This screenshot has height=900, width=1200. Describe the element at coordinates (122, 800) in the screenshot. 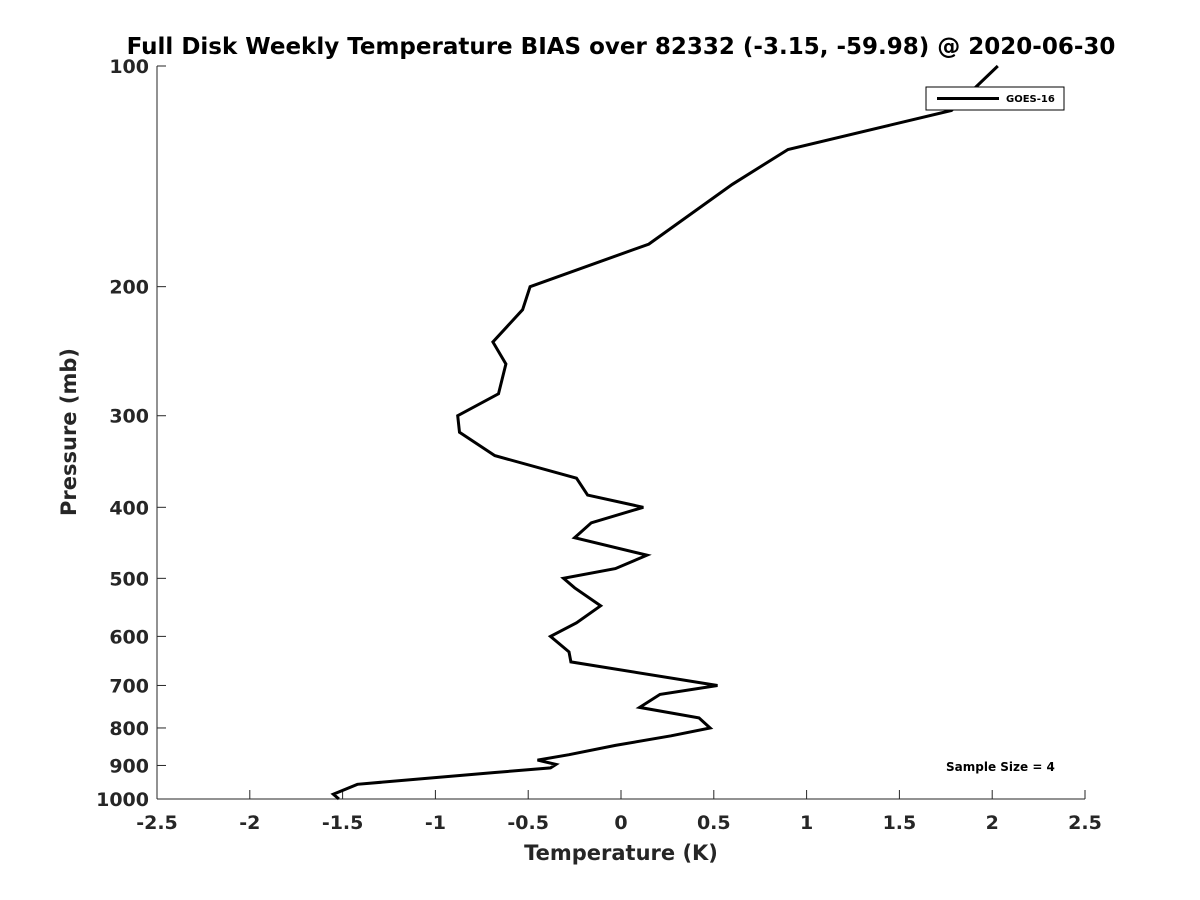

I see `y-tick-label: 1000` at that location.